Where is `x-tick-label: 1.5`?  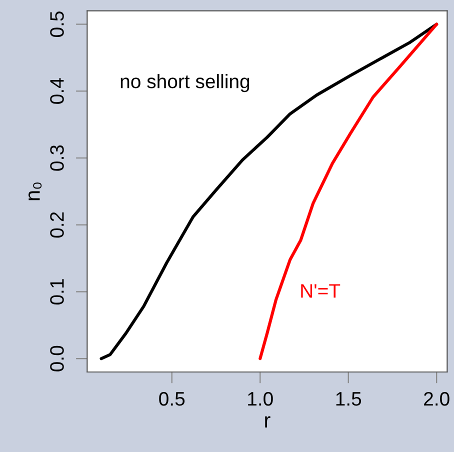 x-tick-label: 1.5 is located at coordinates (349, 399).